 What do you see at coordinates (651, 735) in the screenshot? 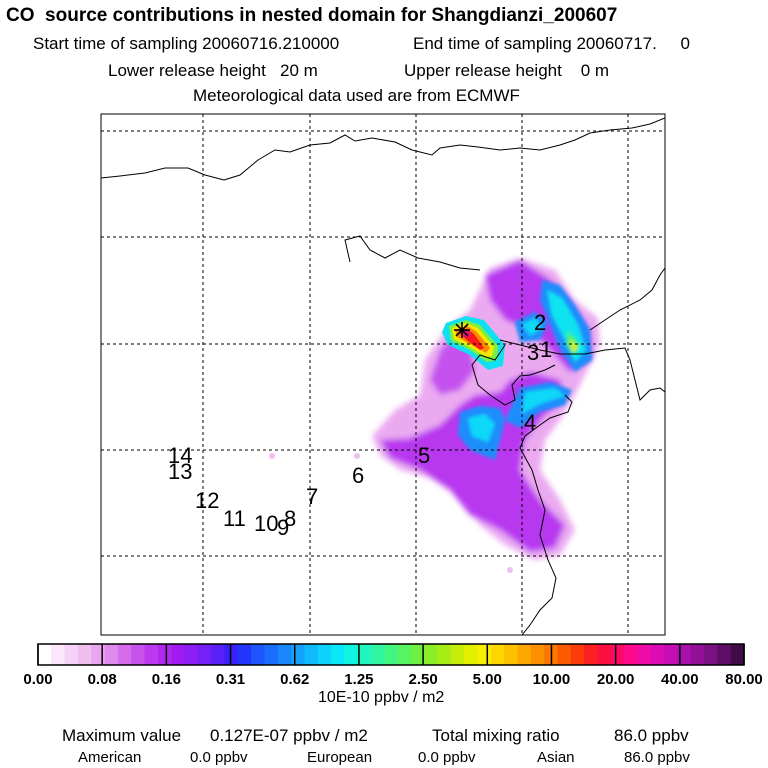
I see `total-mixing-value: 86.0 ppbv` at bounding box center [651, 735].